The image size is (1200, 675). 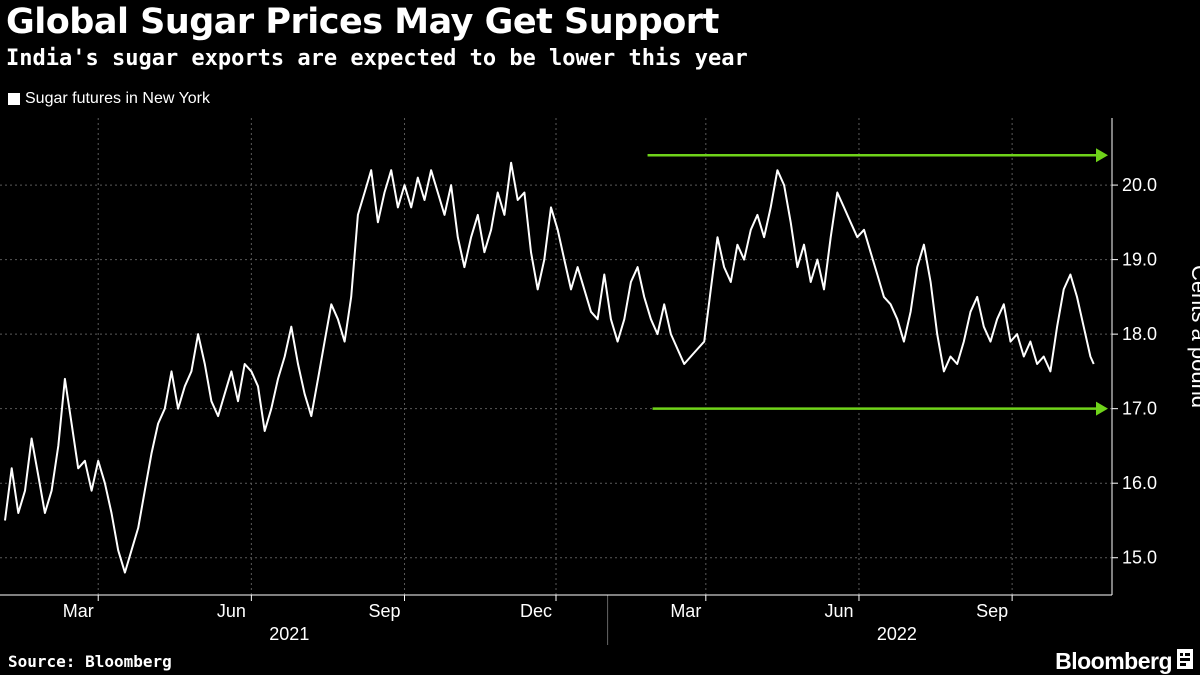 What do you see at coordinates (1139, 409) in the screenshot?
I see `y-tick-label: 17.0` at bounding box center [1139, 409].